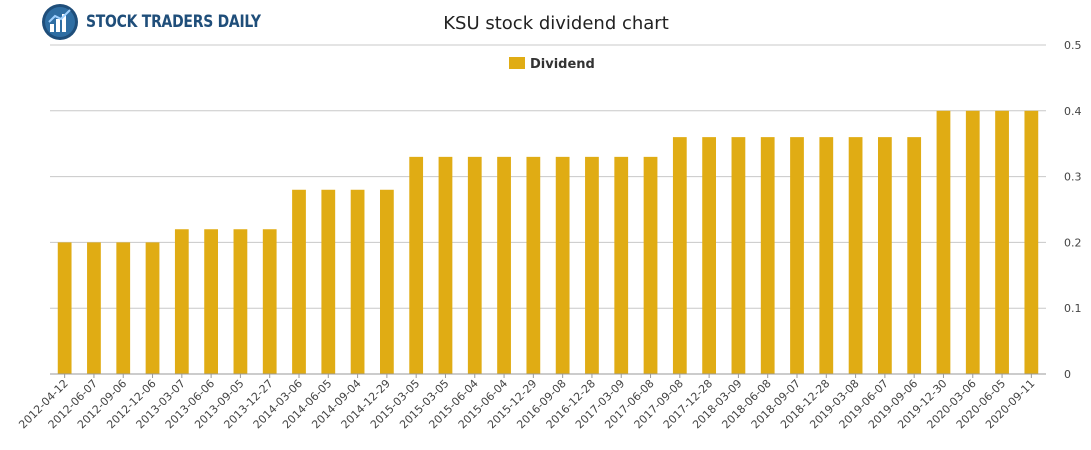  Describe the element at coordinates (1073, 308) in the screenshot. I see `y-tick-label: 0.1` at that location.